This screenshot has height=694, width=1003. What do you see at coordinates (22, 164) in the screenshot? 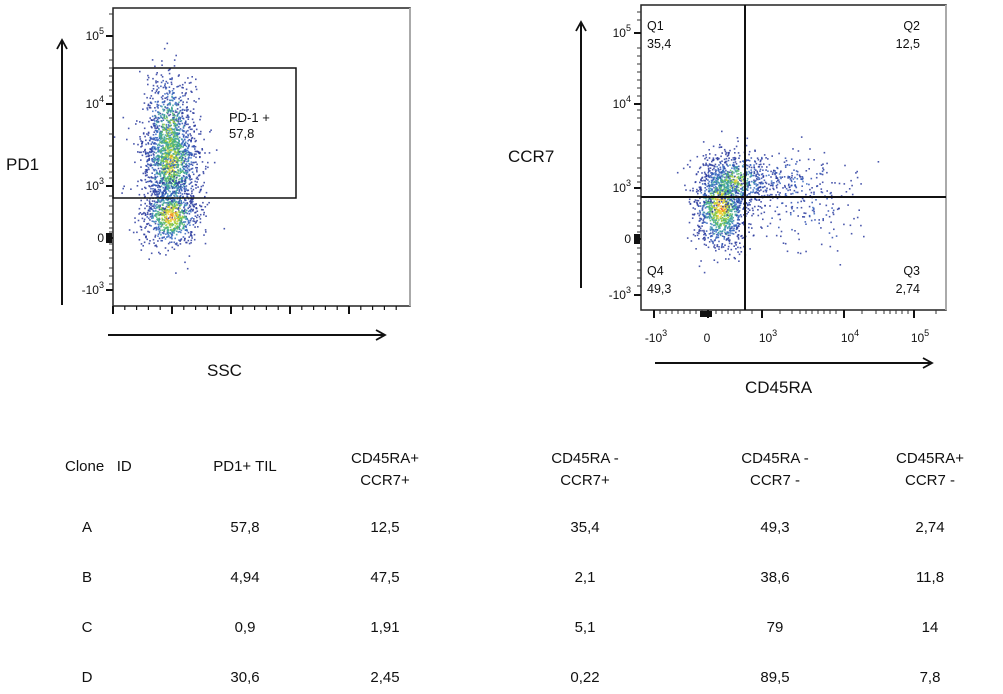
I see `y-axis-label: PD1` at bounding box center [22, 164].